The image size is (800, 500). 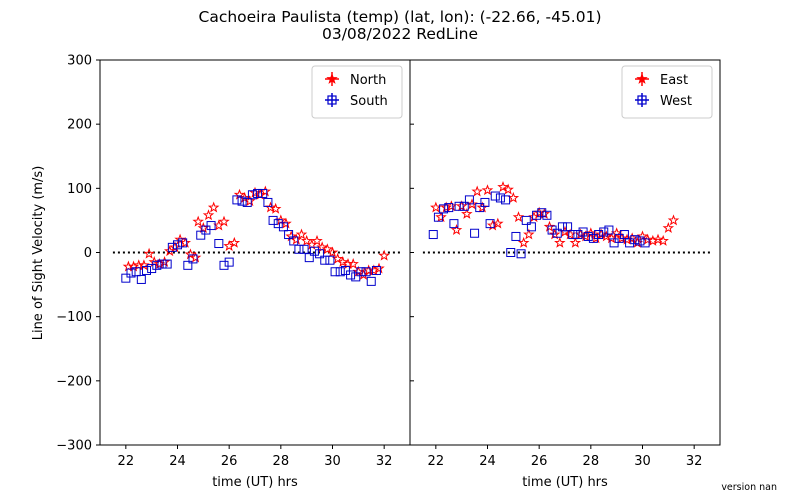 I want to click on legend-entry-south: South, so click(x=356, y=101).